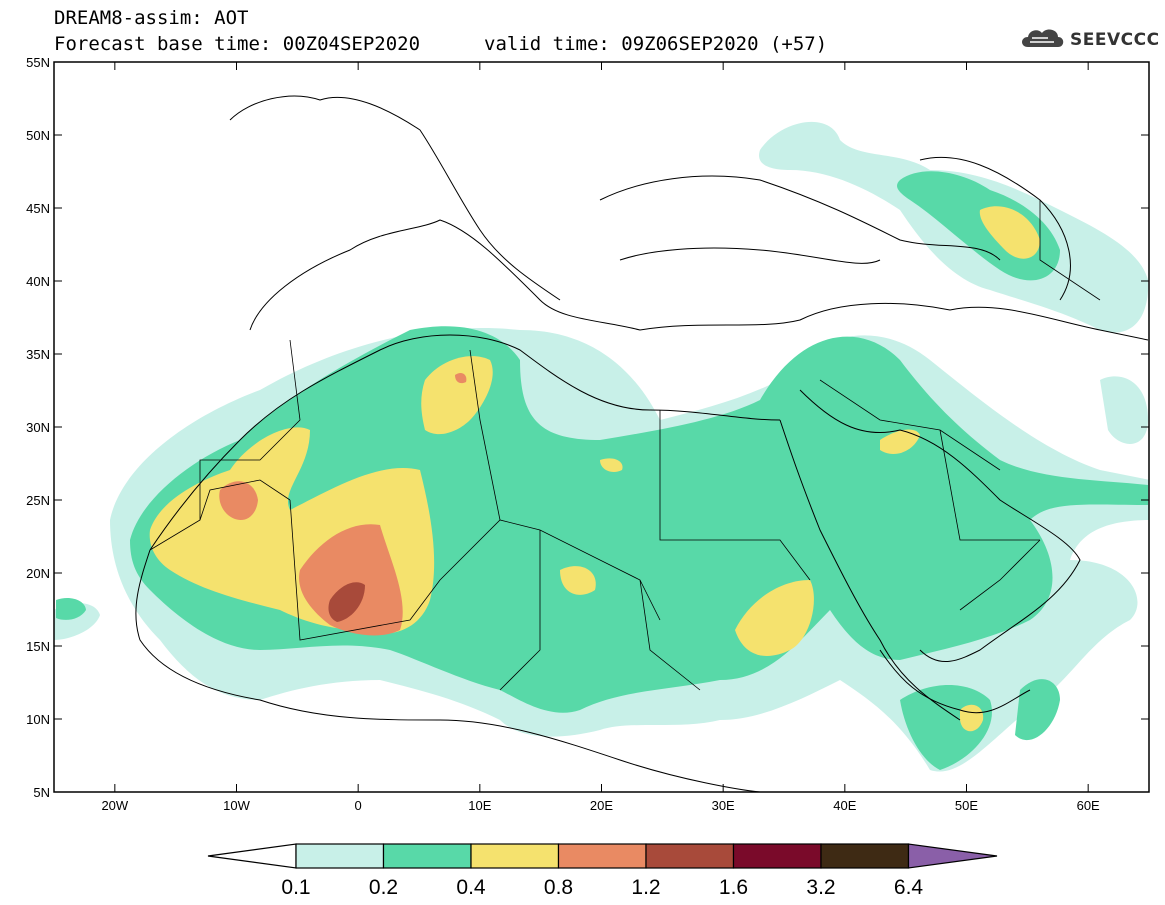 Image resolution: width=1165 pixels, height=905 pixels. Describe the element at coordinates (38, 281) in the screenshot. I see `lat-label: 40N` at that location.